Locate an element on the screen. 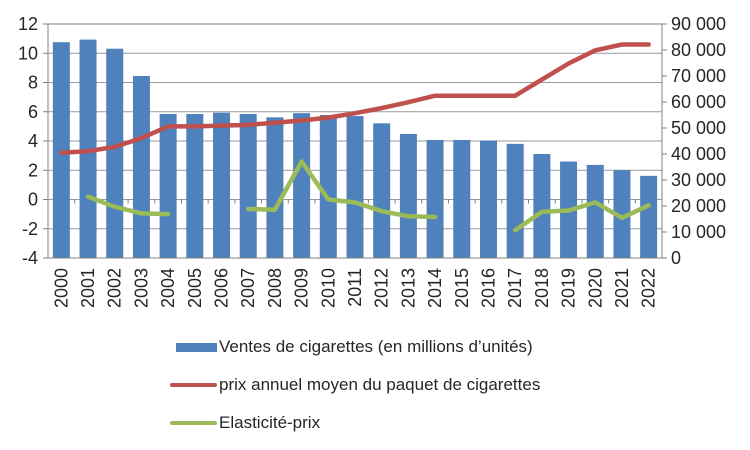 The width and height of the screenshot is (750, 450). right-axis-label: 50 000 is located at coordinates (698, 128).